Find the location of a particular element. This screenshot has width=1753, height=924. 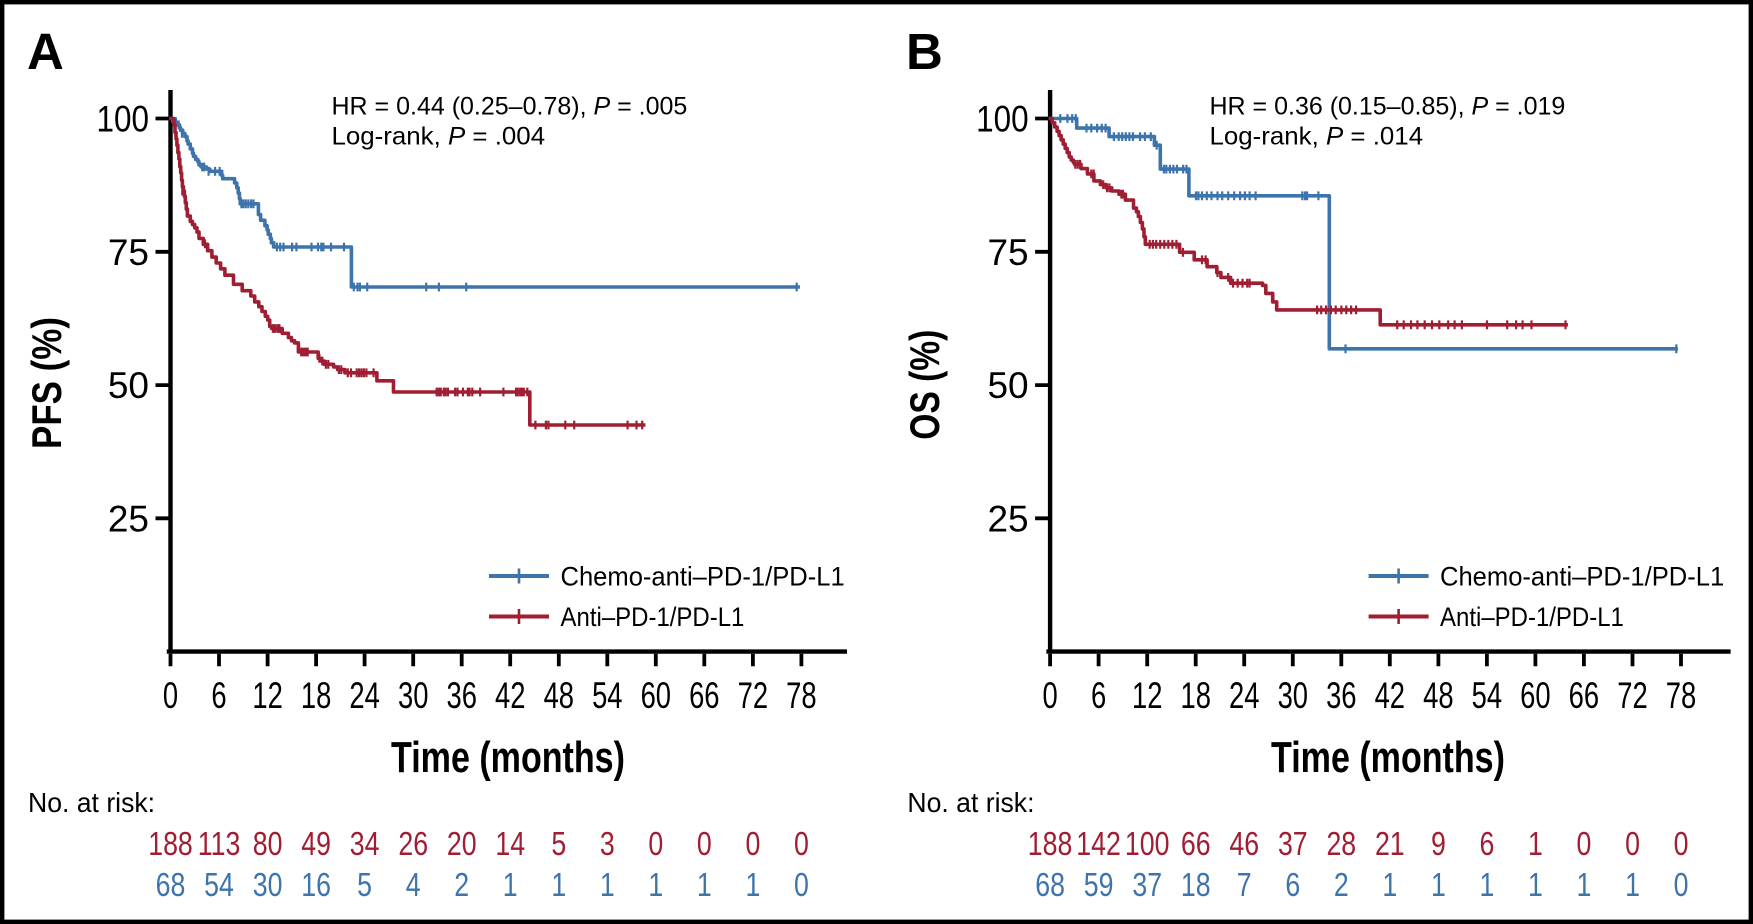

svg-text:HR = 0.36 (0.15–0.85), P = .01: HR = 0.36 (0.15–0.85), P = .019 is located at coordinates (1388, 107).